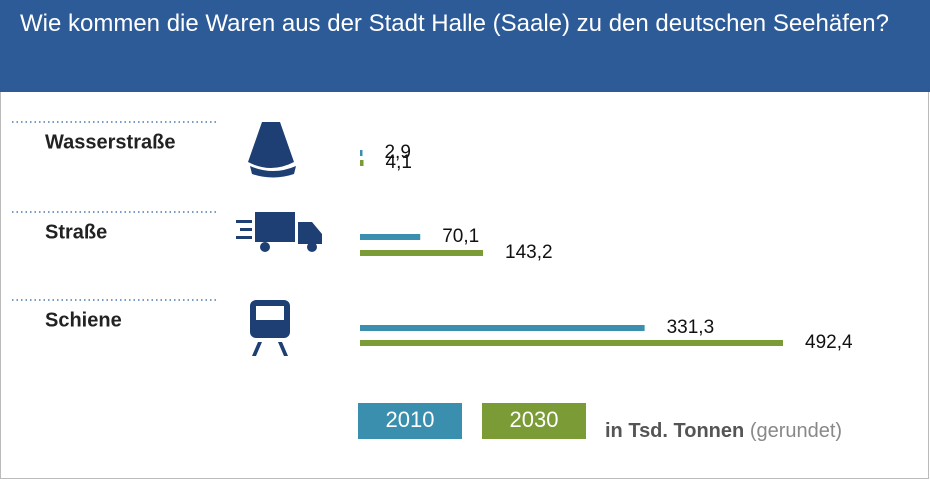 The image size is (930, 483). I want to click on value-label: 331,3, so click(691, 327).